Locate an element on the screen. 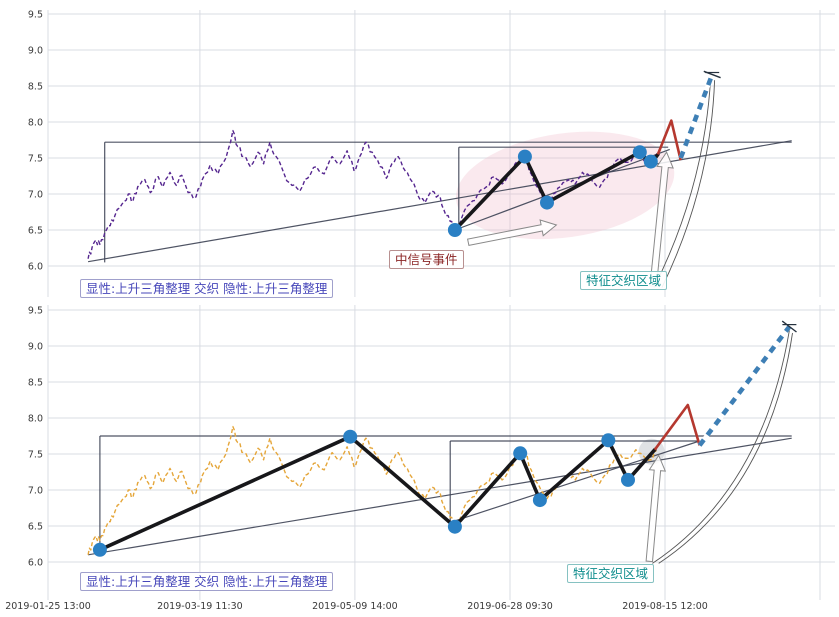  zigzag-line is located at coordinates (377, 493).